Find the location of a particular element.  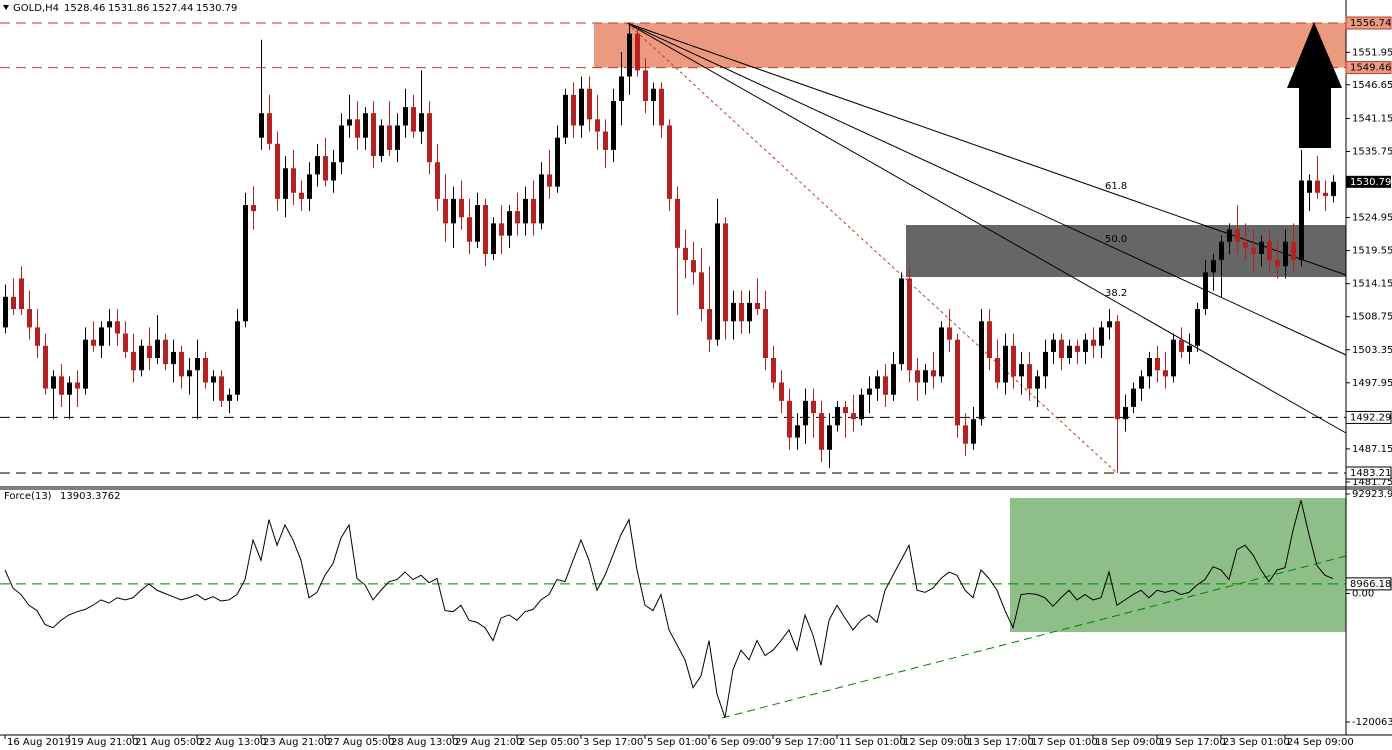

fib-label: 50.0 is located at coordinates (1116, 239).